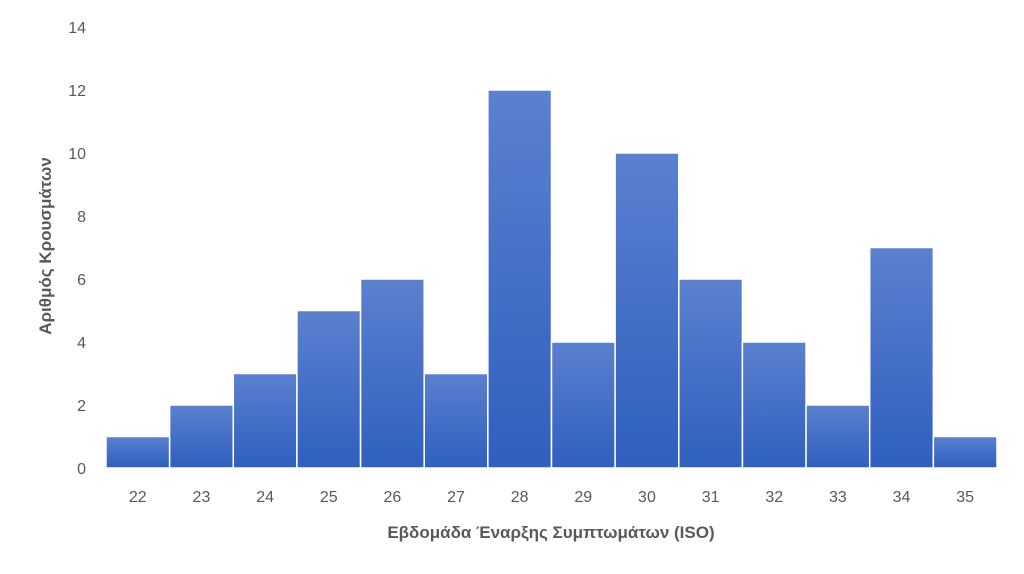 Image resolution: width=1024 pixels, height=574 pixels. I want to click on y-tick-label: 4, so click(81, 343).